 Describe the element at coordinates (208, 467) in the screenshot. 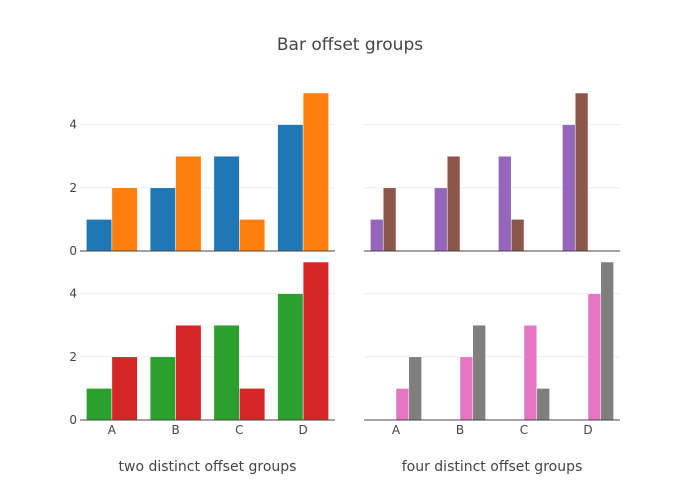

I see `x-axis-title: two distinct offset groups` at that location.